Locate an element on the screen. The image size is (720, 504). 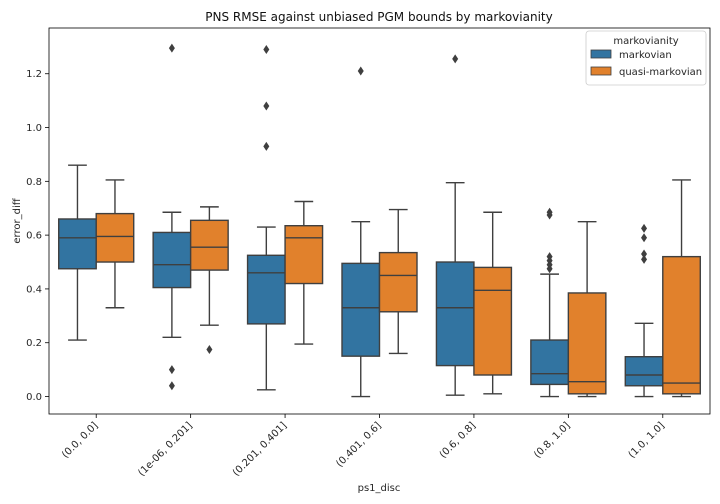
legend-label-markovian: markovian is located at coordinates (645, 55).